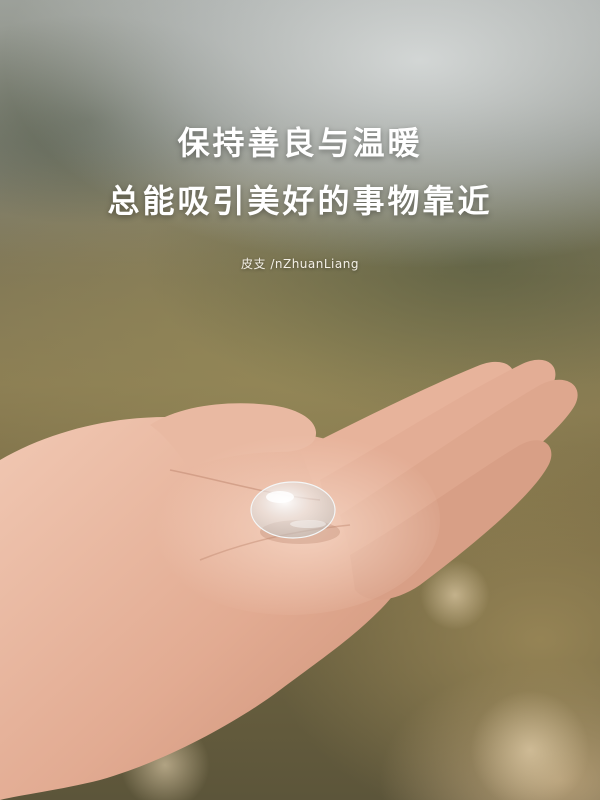  I want to click on quote-line-2: 总能吸引美好的事物靠近, so click(300, 201).